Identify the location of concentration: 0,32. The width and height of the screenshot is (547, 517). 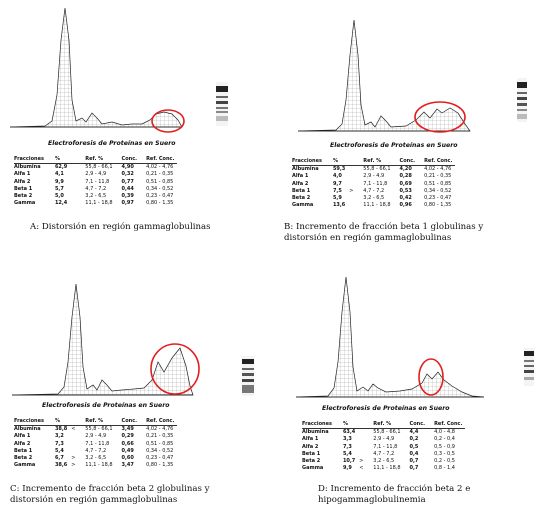
(127, 174).